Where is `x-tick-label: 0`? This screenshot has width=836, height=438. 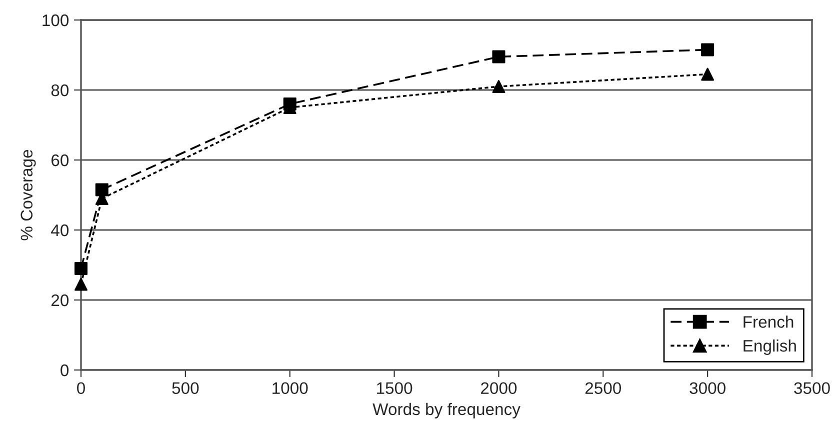
x-tick-label: 0 is located at coordinates (81, 388).